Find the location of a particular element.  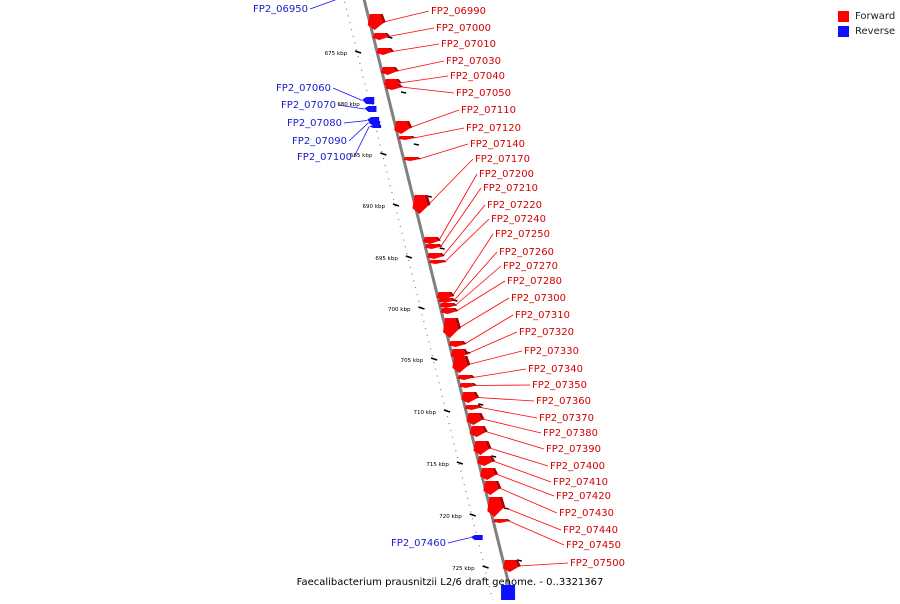

gene-label-forward: FP2_07390 is located at coordinates (573, 449).